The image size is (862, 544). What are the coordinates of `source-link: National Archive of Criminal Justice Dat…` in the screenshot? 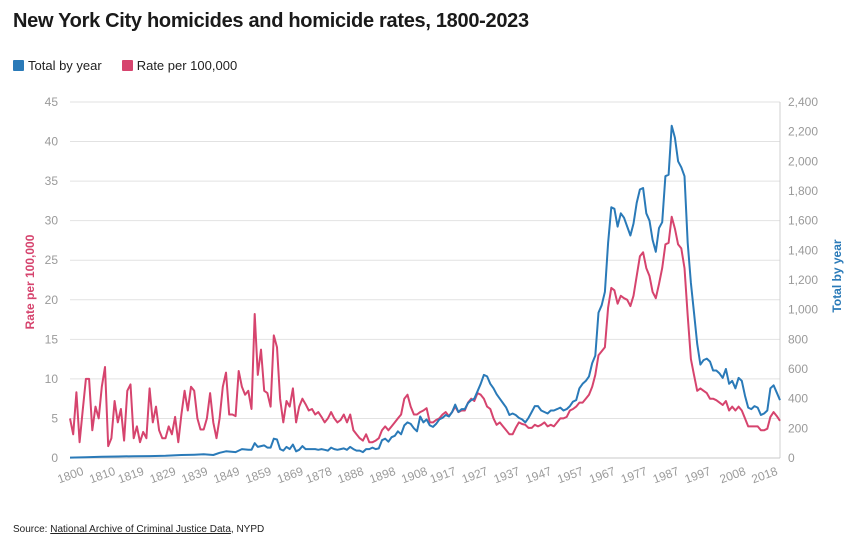 It's located at (140, 529).